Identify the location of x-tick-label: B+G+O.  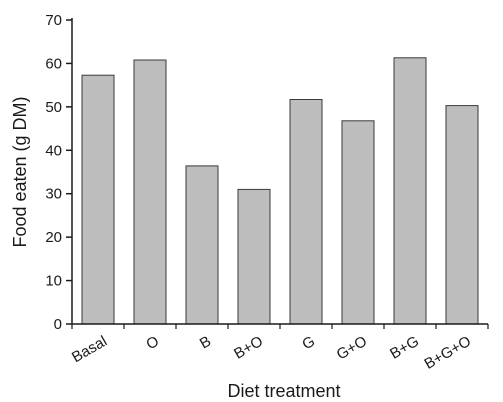
(447, 353).